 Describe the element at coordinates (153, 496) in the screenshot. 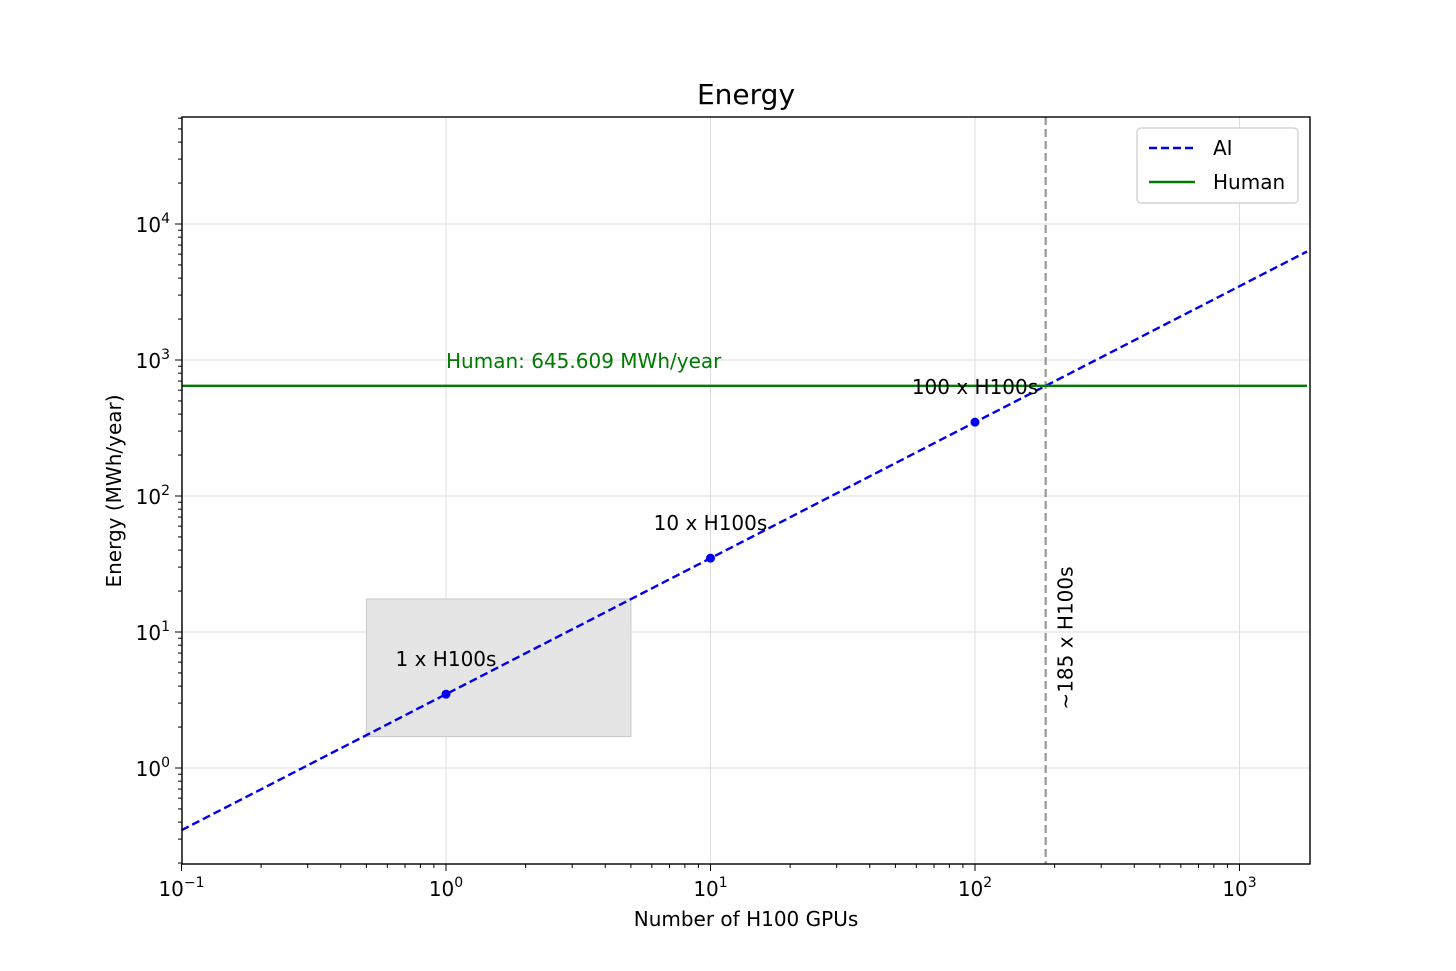

I see `y-tick-label: 10²` at that location.